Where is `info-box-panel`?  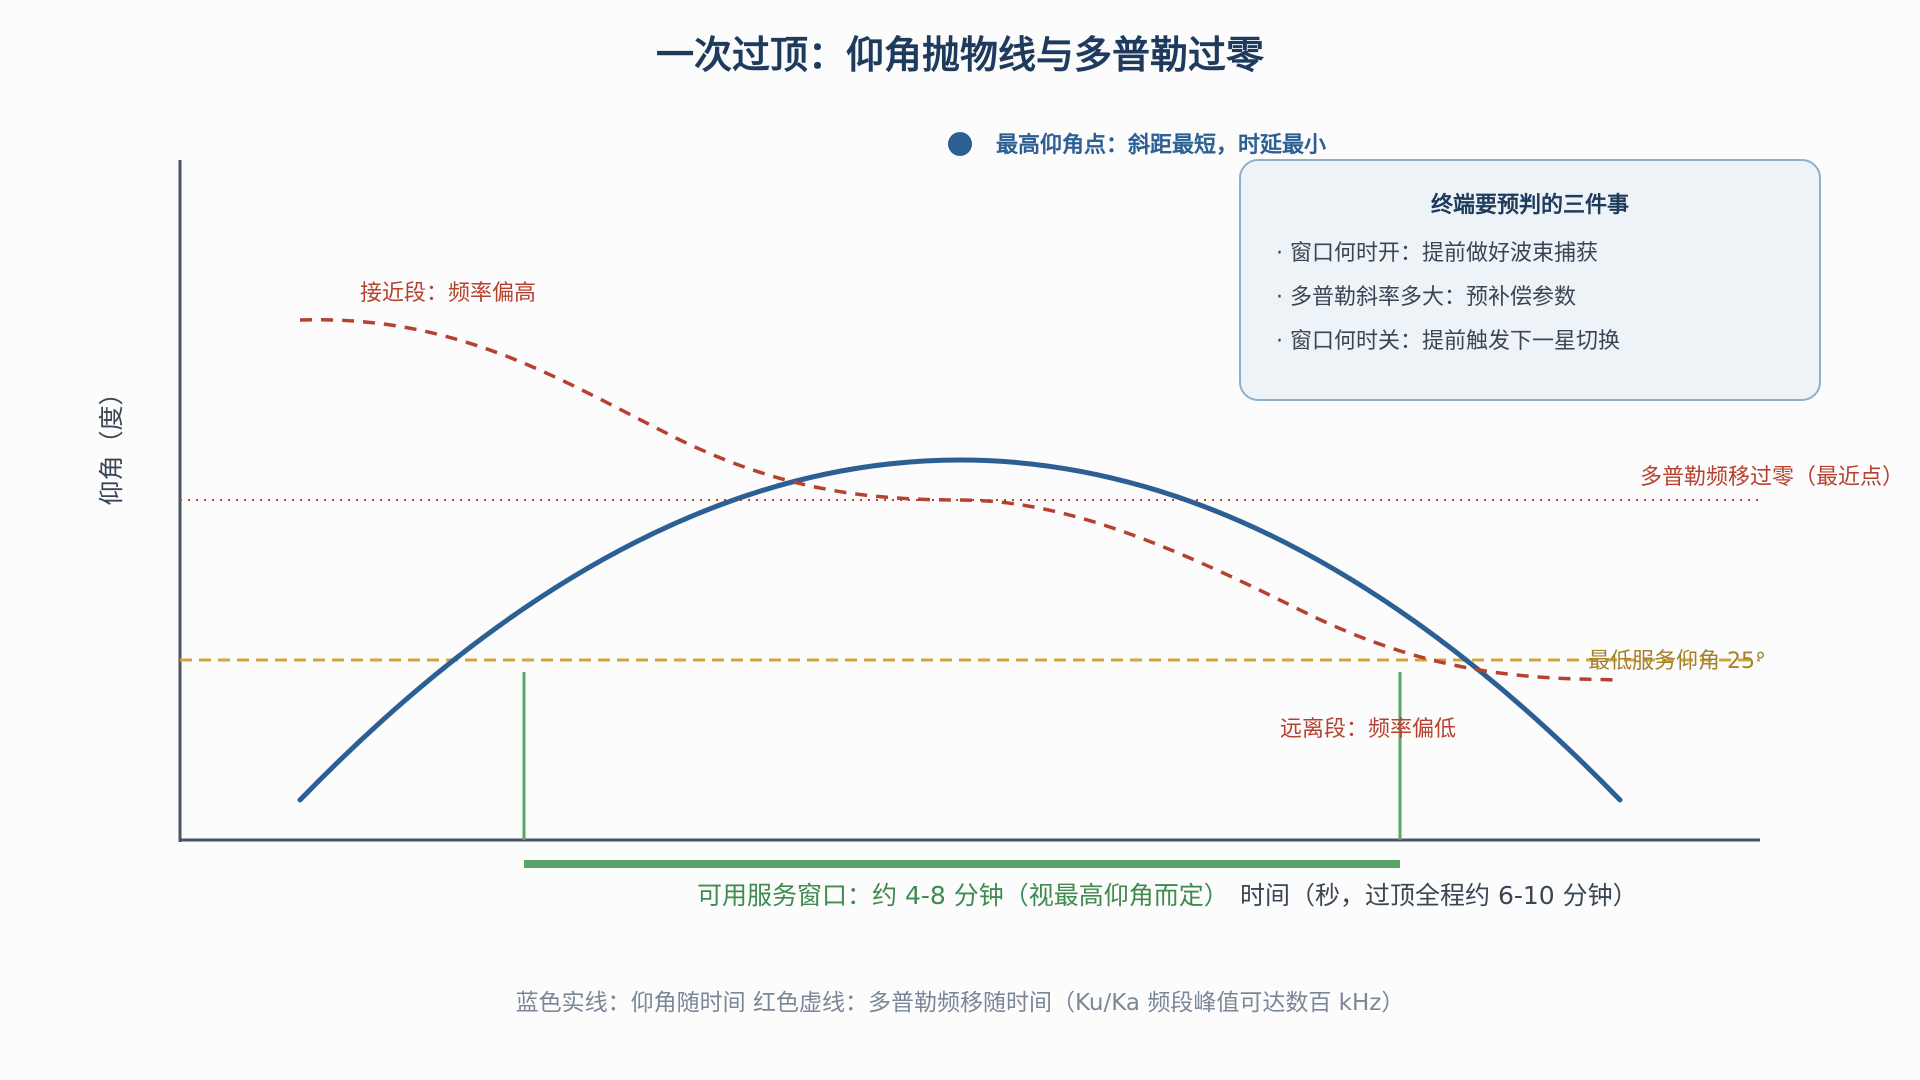
info-box-panel is located at coordinates (1530, 280).